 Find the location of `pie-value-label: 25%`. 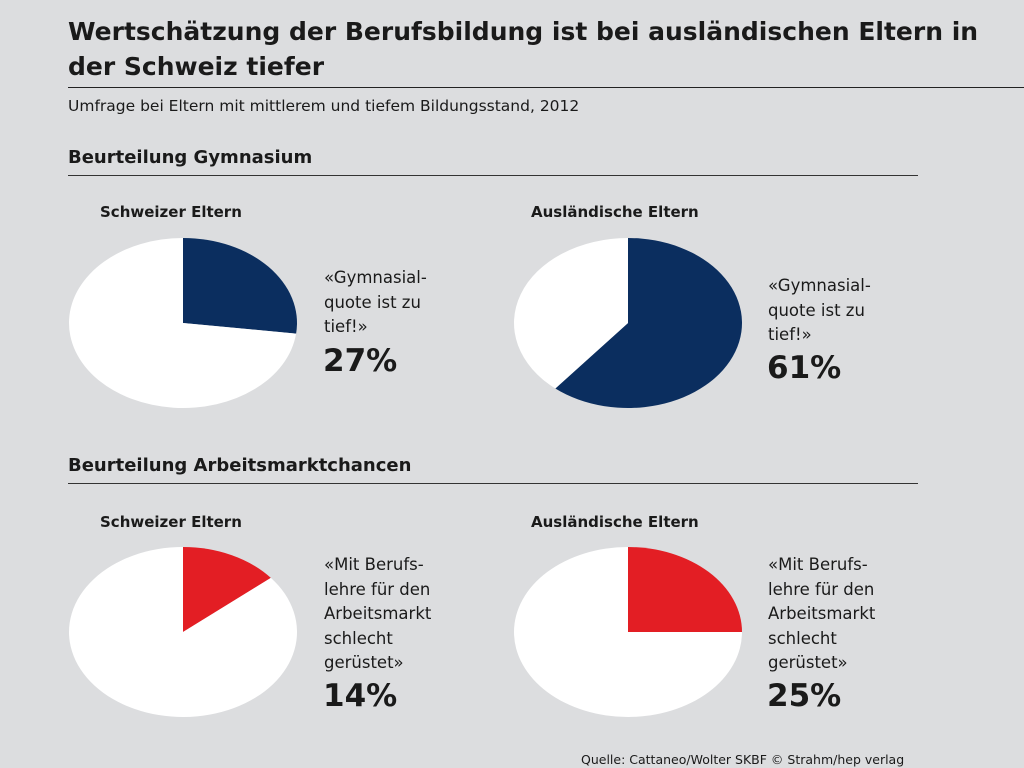

pie-value-label: 25% is located at coordinates (804, 696).